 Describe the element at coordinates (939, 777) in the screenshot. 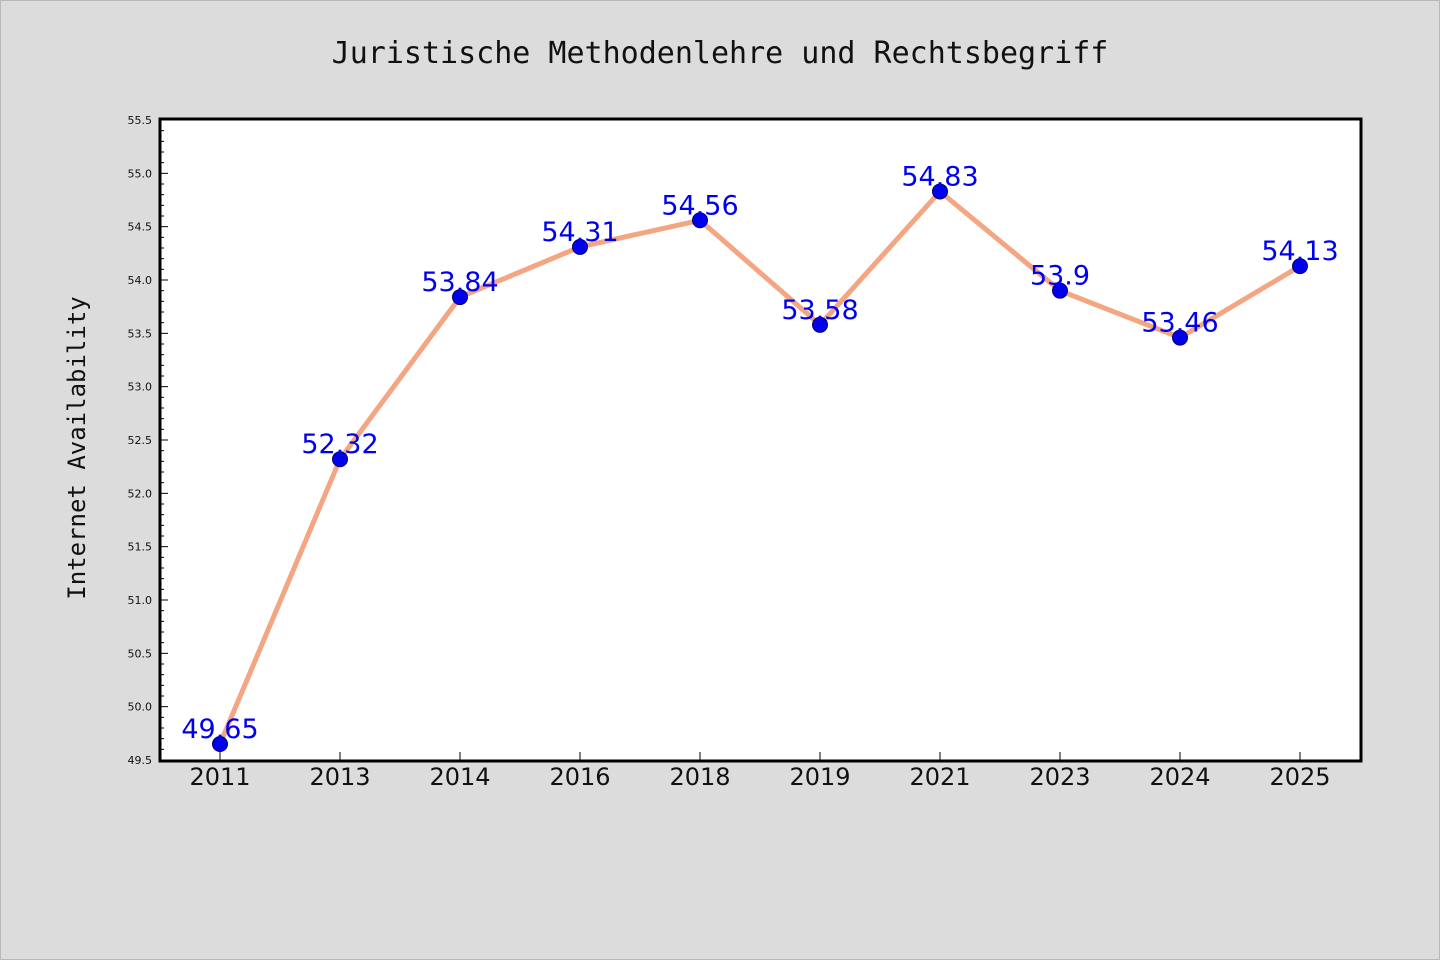

I see `x-tick-label: 2021` at that location.